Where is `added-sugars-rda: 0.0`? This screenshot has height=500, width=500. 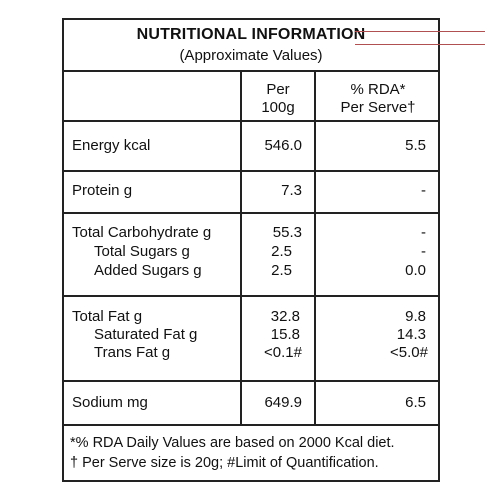
added-sugars-rda: 0.0 is located at coordinates (415, 270).